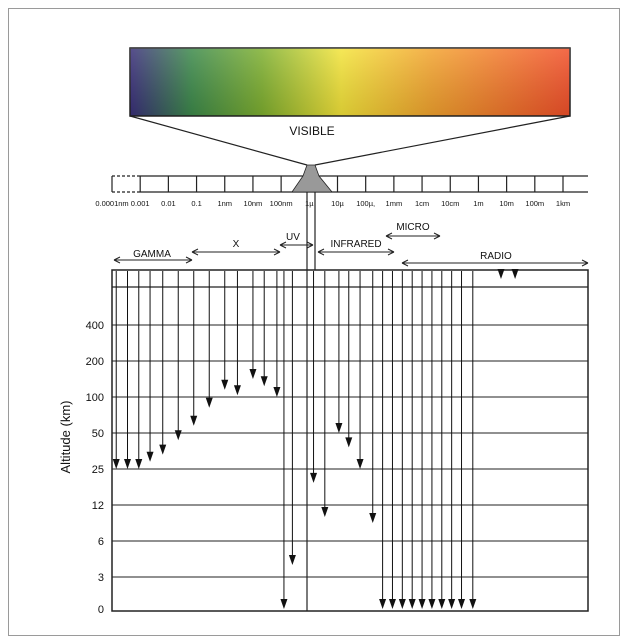 The width and height of the screenshot is (628, 643). Describe the element at coordinates (563, 203) in the screenshot. I see `wavelength-tick-label: 1km` at that location.